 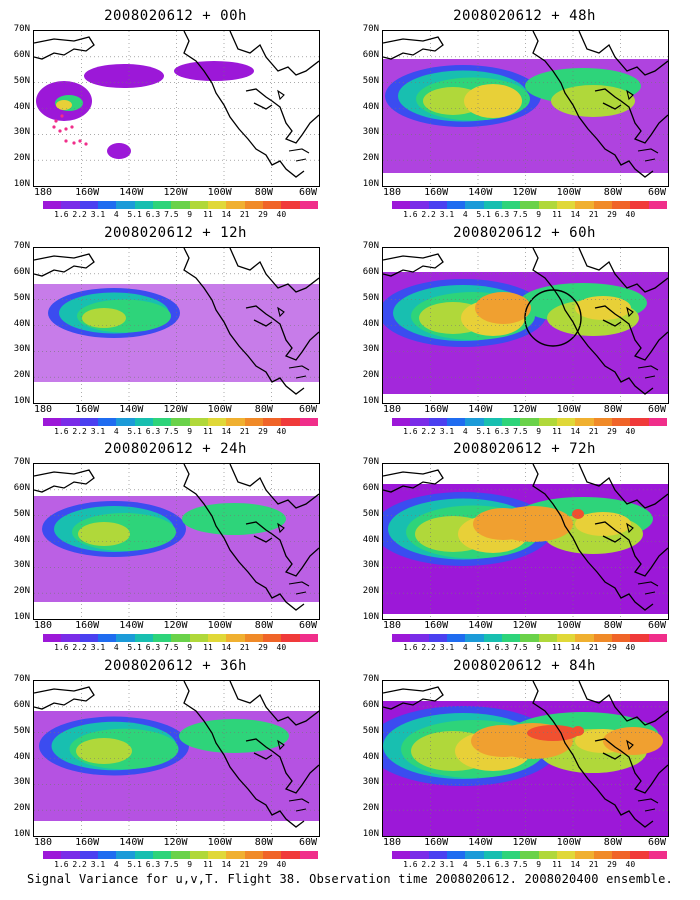 What do you see at coordinates (175, 16) in the screenshot?
I see `panel-title: 2008020612 + 00h` at bounding box center [175, 16].